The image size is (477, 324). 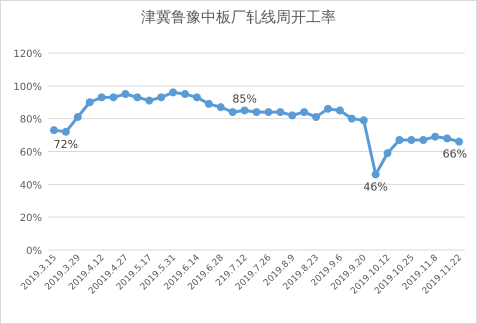 I want to click on chart-title: 津冀鲁豫中板厂轧线周开工率, so click(x=238, y=17).